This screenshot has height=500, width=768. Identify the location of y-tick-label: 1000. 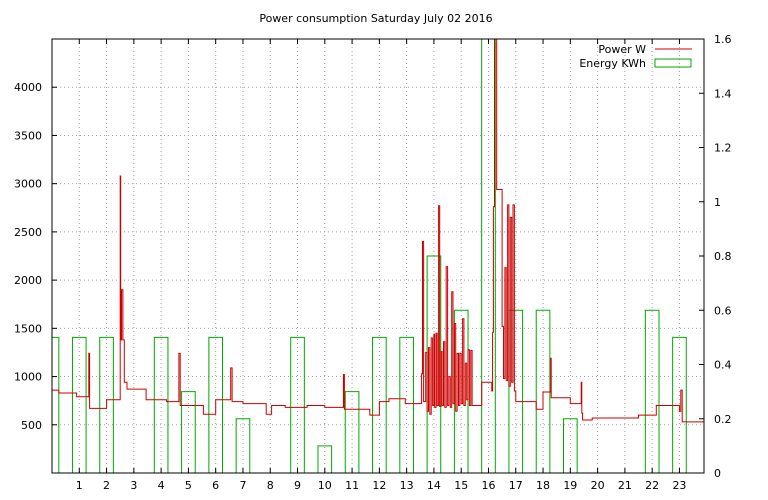
(28, 377).